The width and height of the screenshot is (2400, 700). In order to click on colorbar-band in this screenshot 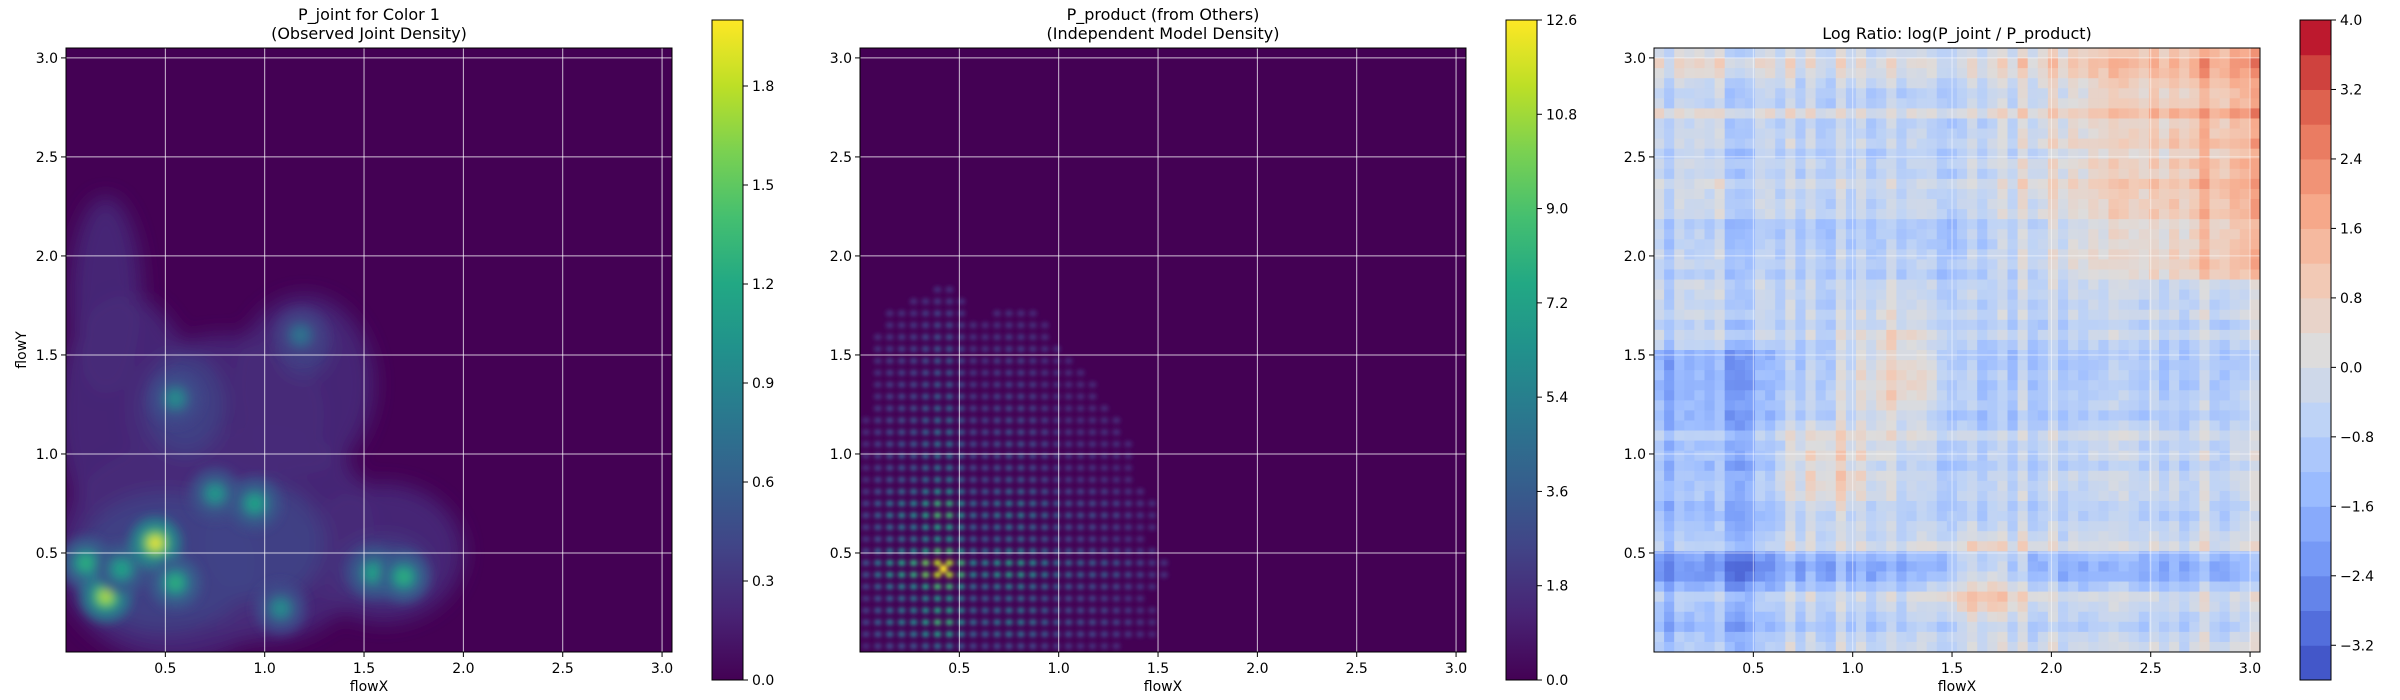, I will do `click(2315, 420)`.